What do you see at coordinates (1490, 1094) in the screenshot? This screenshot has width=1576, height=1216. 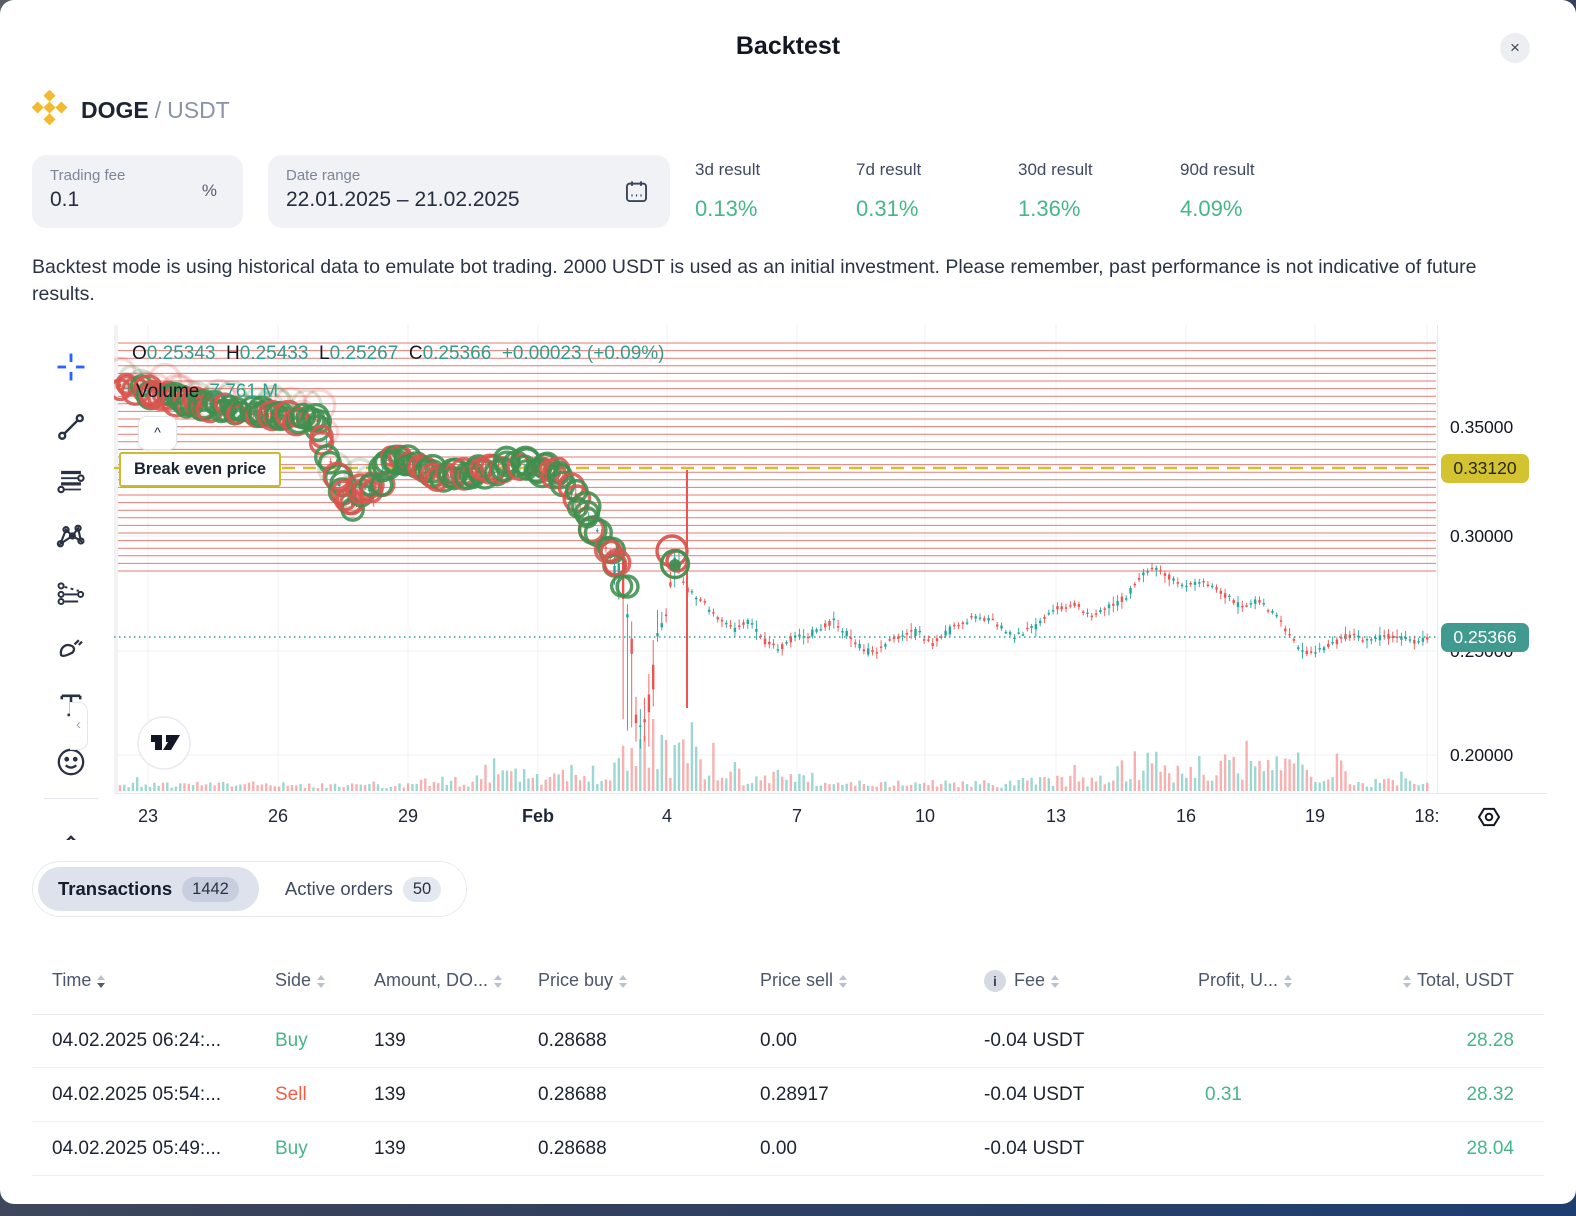 I see `cell-total: 28.32` at bounding box center [1490, 1094].